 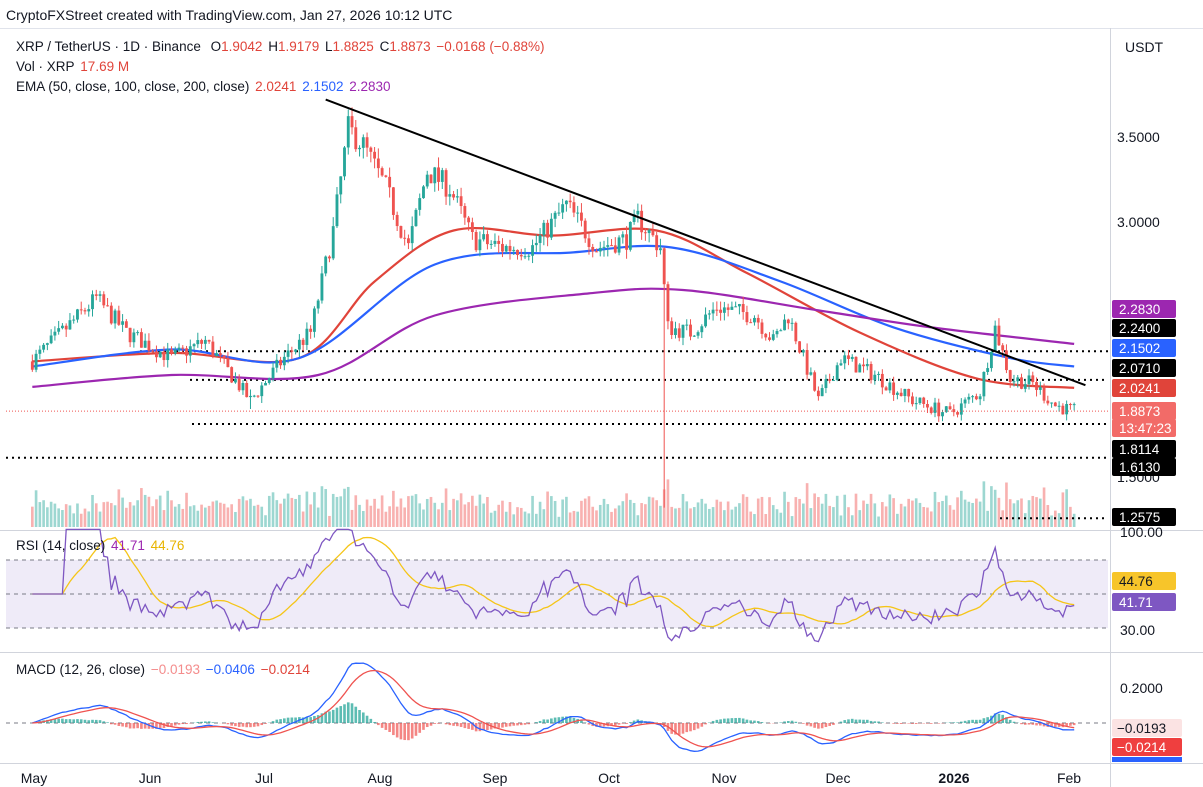 I want to click on volume-label: Vol · XRP, so click(x=45, y=66).